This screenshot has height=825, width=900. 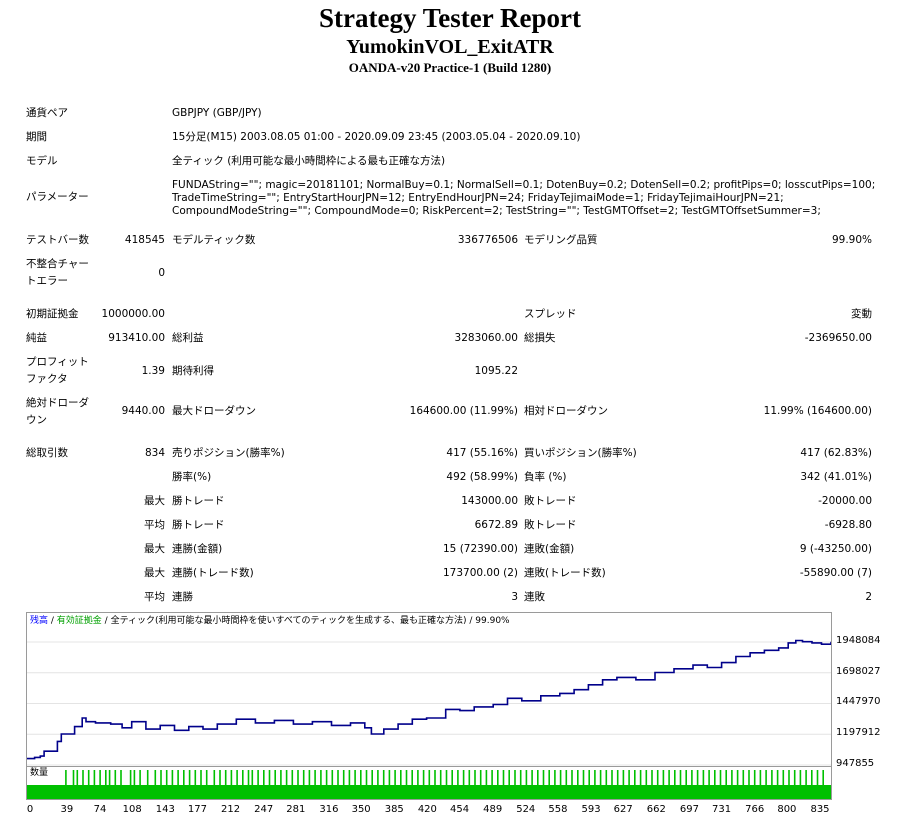 What do you see at coordinates (450, 47) in the screenshot?
I see `ea-name: YumokinVOL_ExitATR` at bounding box center [450, 47].